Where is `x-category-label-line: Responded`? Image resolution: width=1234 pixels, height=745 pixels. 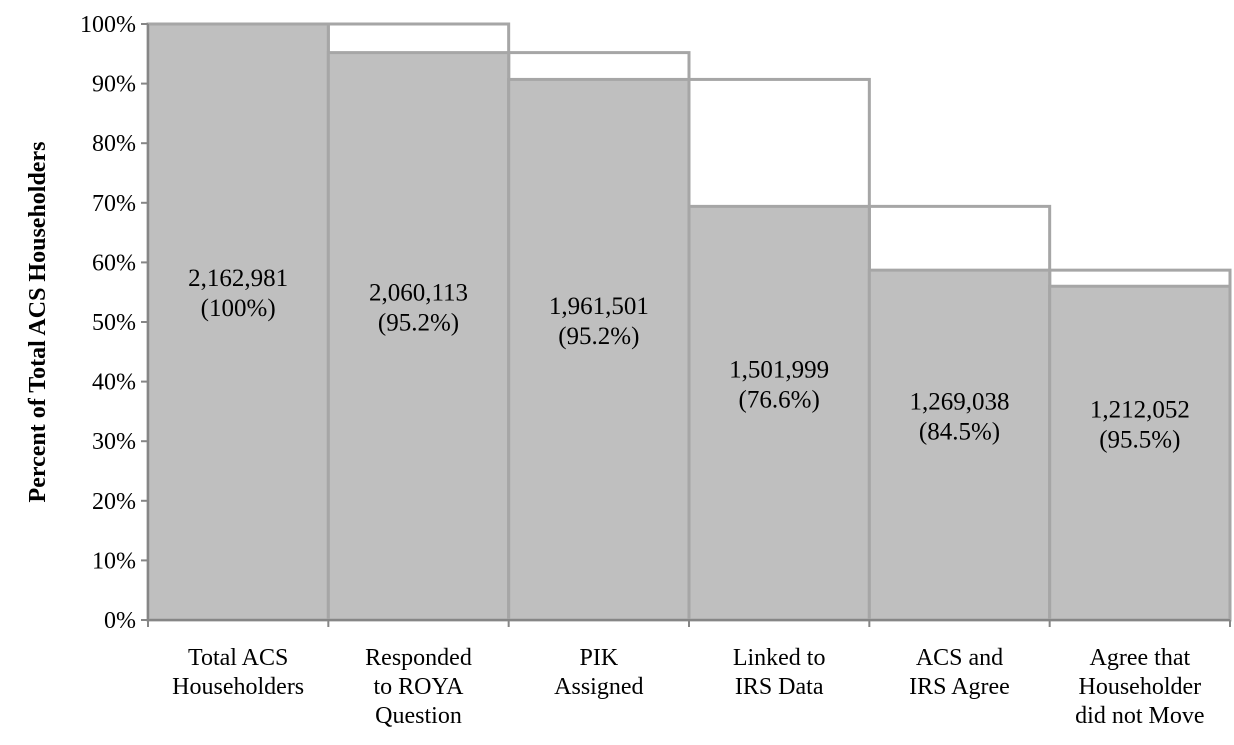
x-category-label-line: Responded is located at coordinates (418, 658).